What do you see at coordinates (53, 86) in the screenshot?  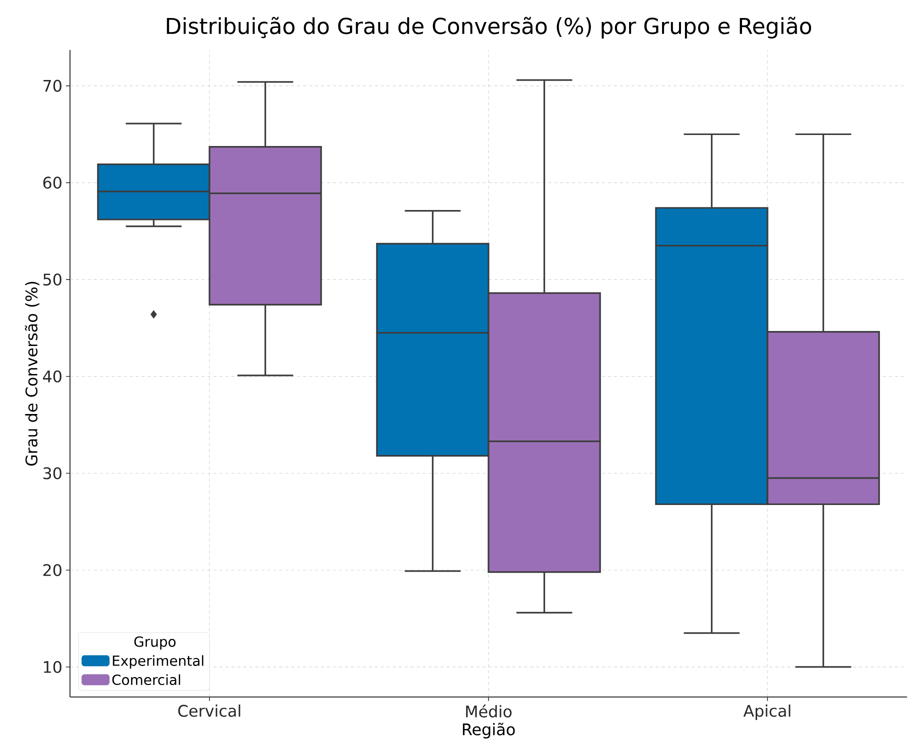 I see `y-tick-label: 70` at bounding box center [53, 86].